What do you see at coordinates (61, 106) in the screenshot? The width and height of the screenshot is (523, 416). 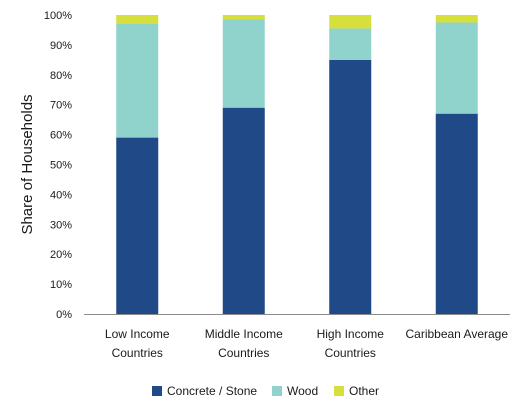 I see `y-tick-label: 70%` at bounding box center [61, 106].